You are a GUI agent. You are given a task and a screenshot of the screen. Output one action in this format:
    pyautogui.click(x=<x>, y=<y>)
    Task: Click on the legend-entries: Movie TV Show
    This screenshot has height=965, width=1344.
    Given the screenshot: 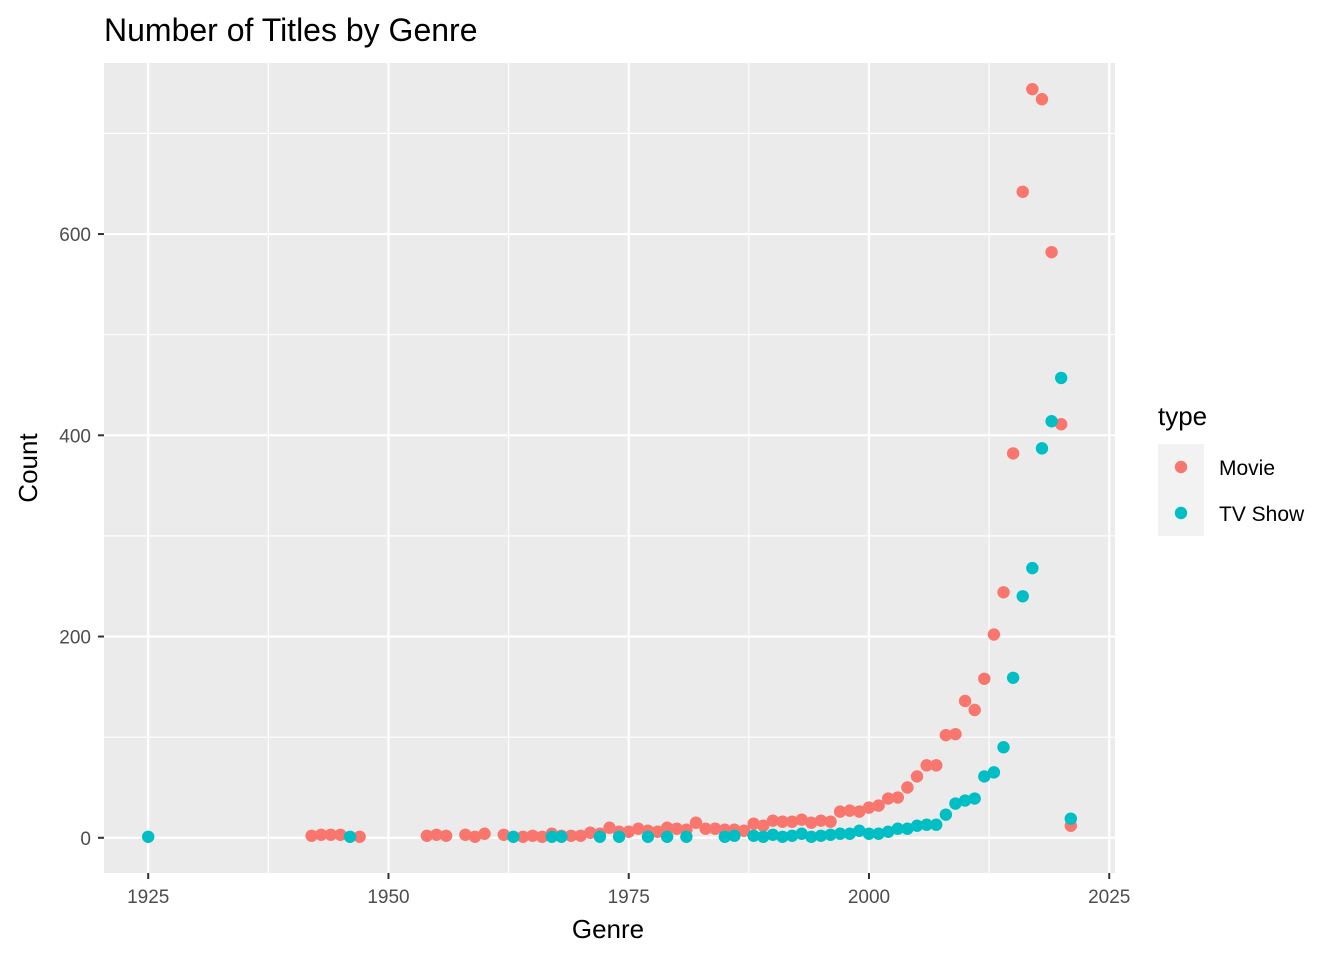 What is the action you would take?
    pyautogui.click(x=1231, y=490)
    